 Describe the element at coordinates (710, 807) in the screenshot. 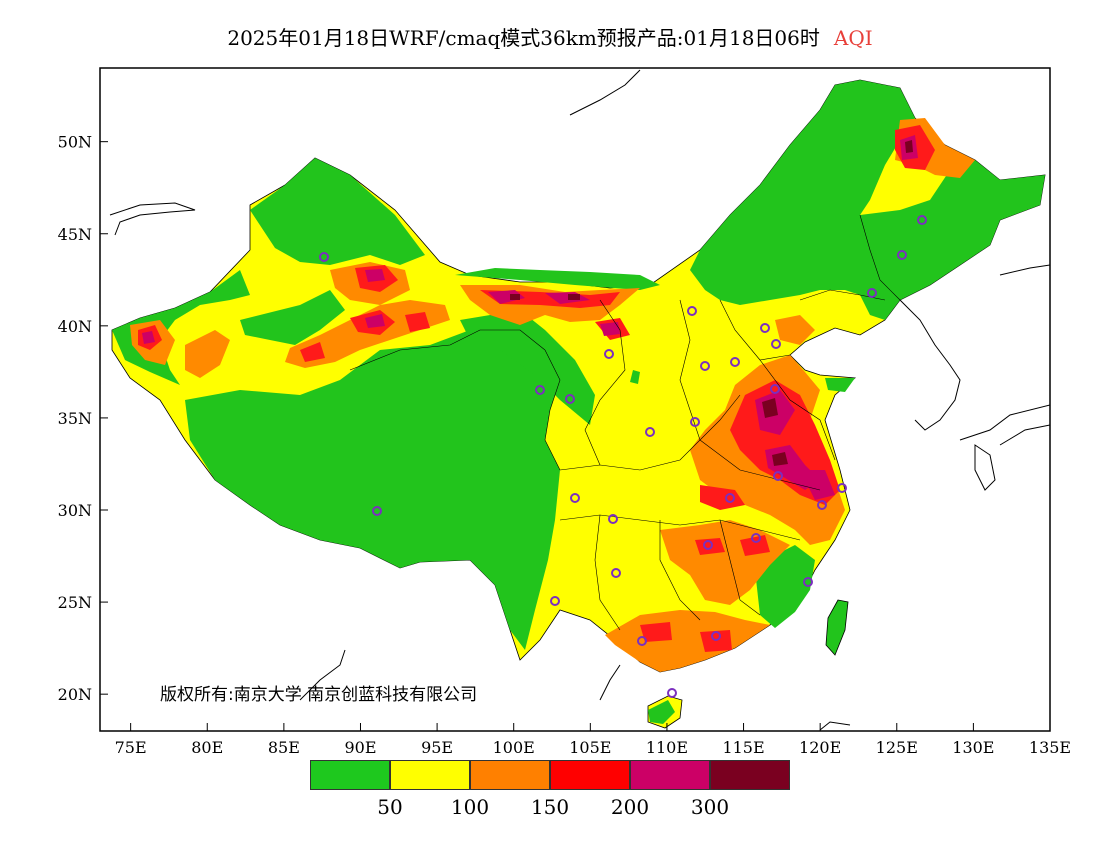

I see `legend-label: 300` at that location.